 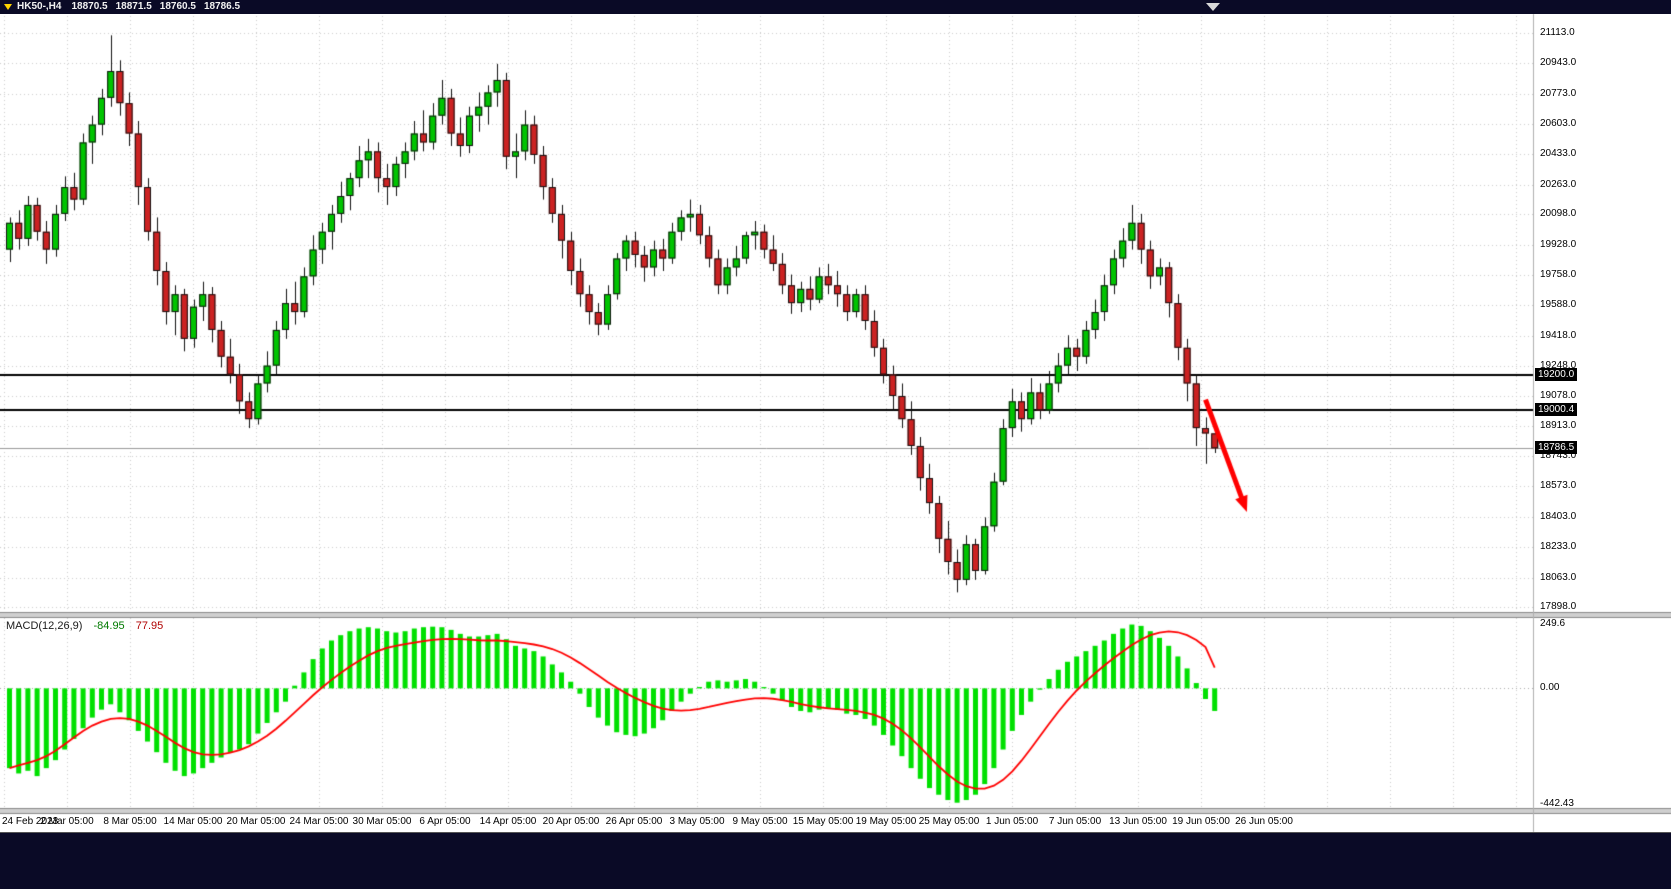 What do you see at coordinates (222, 6) in the screenshot?
I see `ohlc-close-value: 18786.5` at bounding box center [222, 6].